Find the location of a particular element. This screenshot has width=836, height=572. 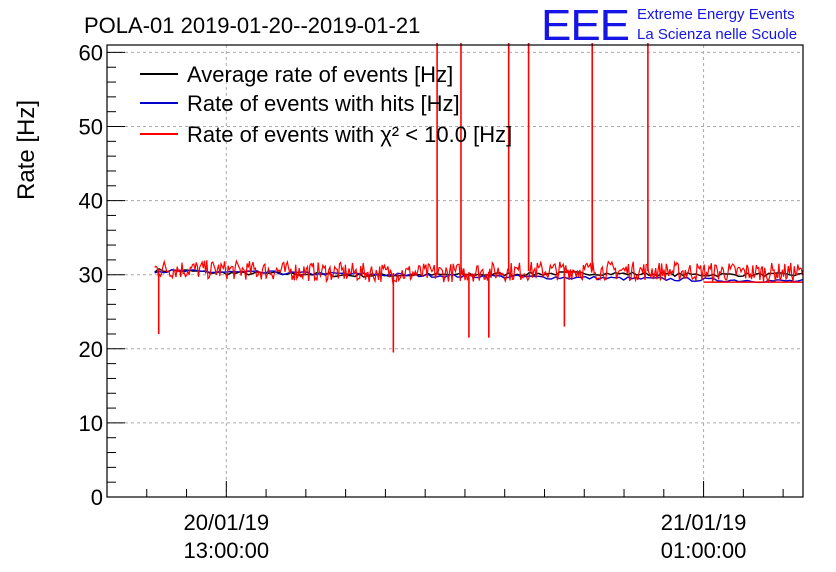

y-tick-label: 40 is located at coordinates (91, 201).